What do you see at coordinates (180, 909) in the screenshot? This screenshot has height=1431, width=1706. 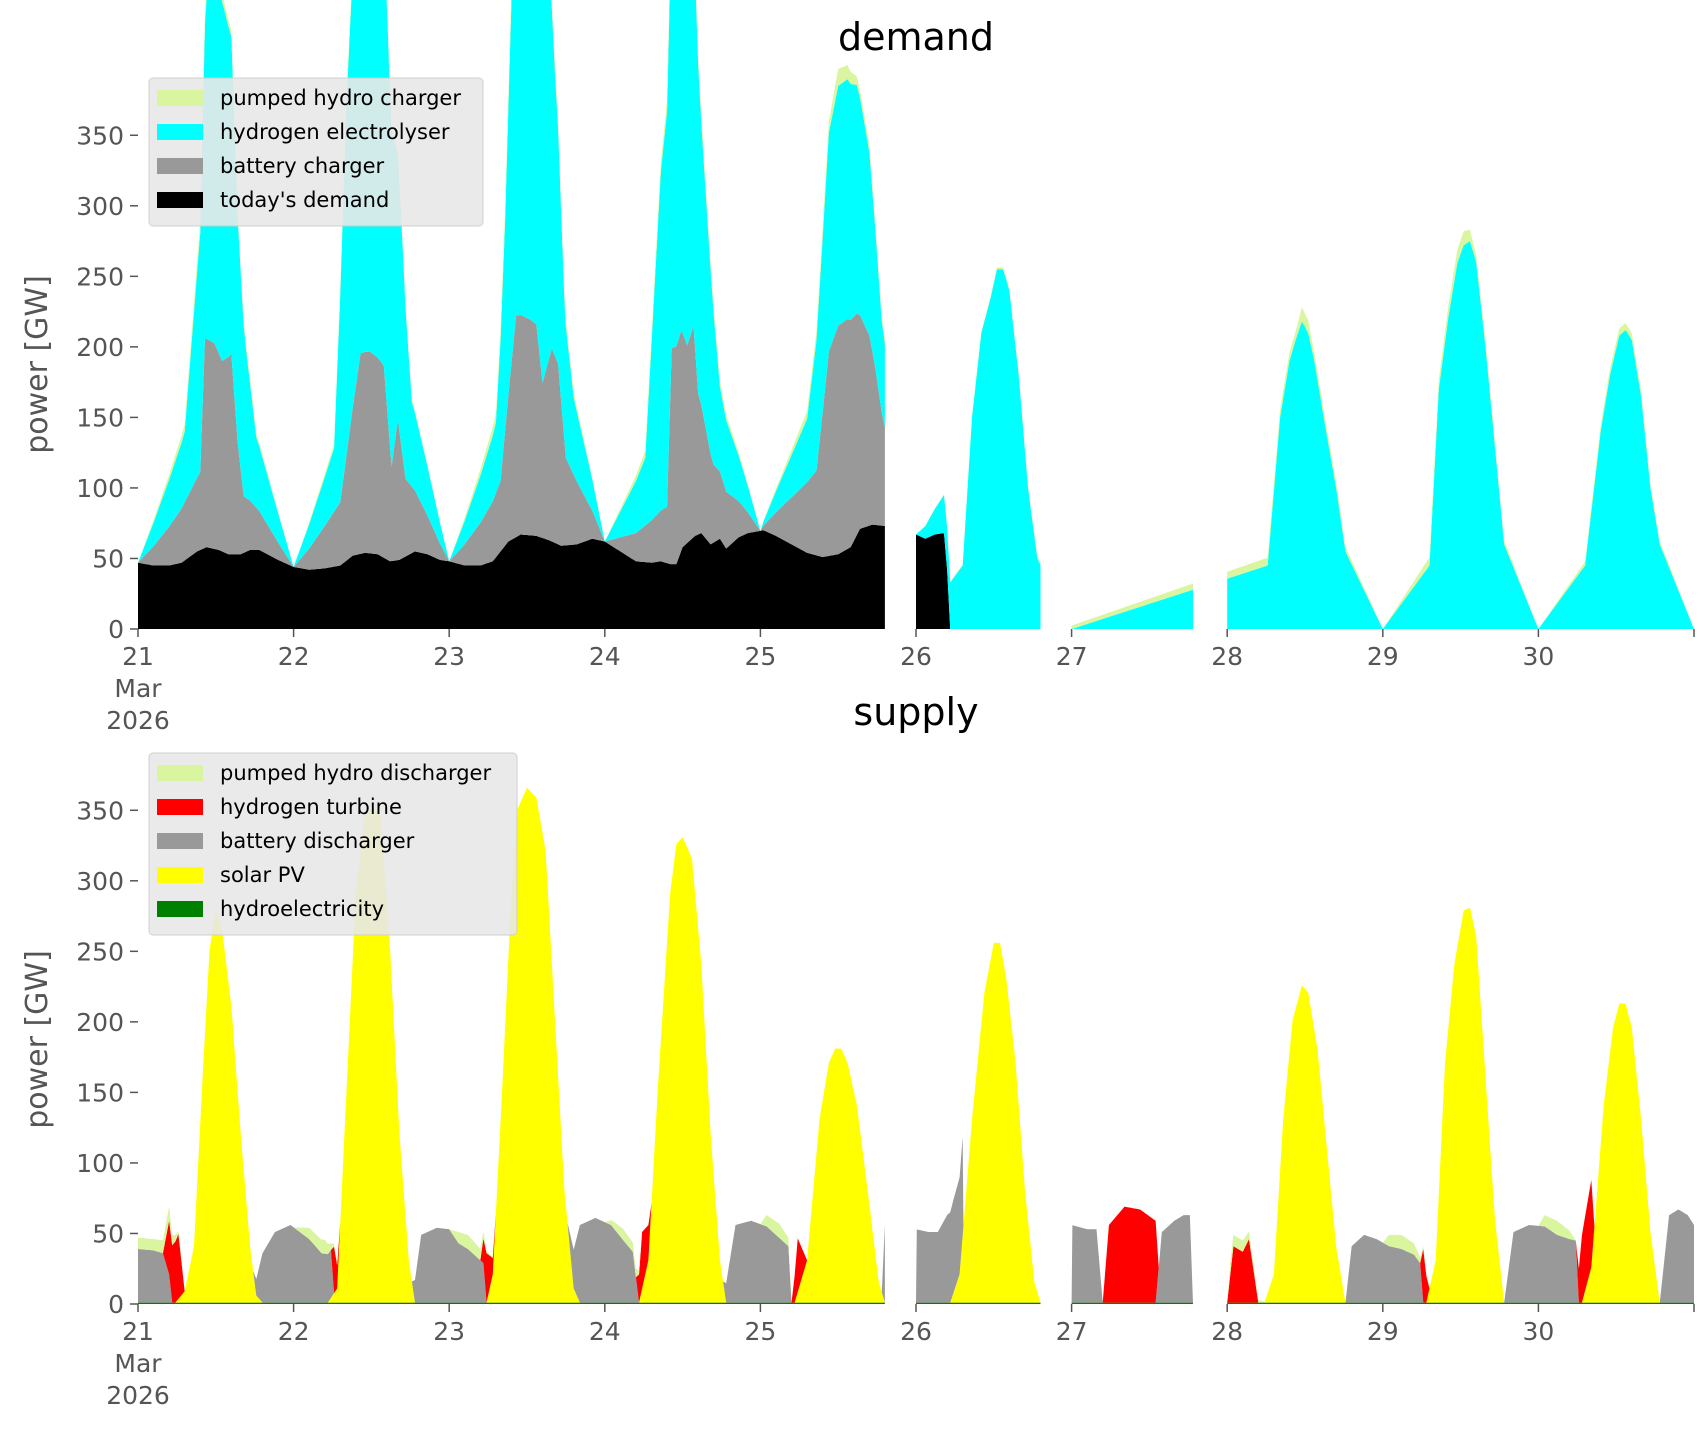 I see `legend-swatch-hydroelectricity` at bounding box center [180, 909].